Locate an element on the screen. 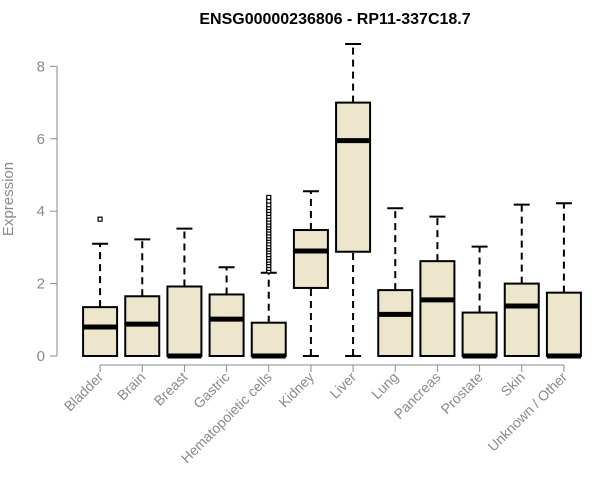  y-tick-label: 6 is located at coordinates (41, 139).